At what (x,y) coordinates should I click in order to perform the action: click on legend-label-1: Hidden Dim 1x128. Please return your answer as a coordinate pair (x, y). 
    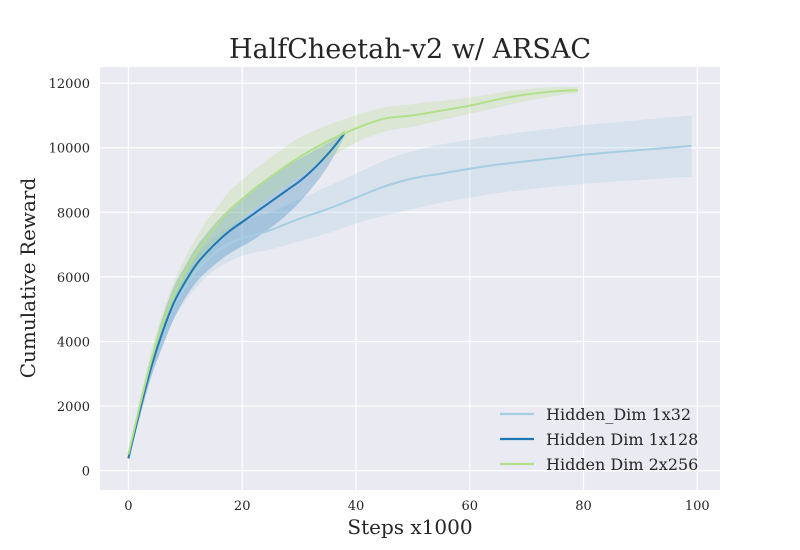
    Looking at the image, I should click on (622, 439).